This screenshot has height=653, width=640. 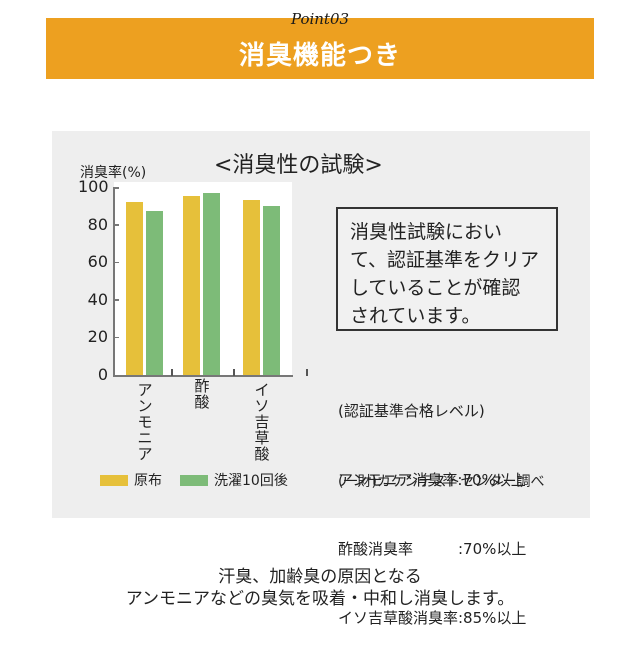 What do you see at coordinates (319, 56) in the screenshot?
I see `section-title: 消臭機能つき` at bounding box center [319, 56].